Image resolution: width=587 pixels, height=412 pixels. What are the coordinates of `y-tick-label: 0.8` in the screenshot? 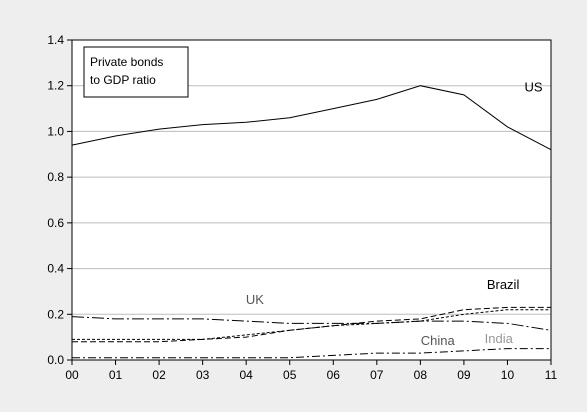 It's located at (55, 177).